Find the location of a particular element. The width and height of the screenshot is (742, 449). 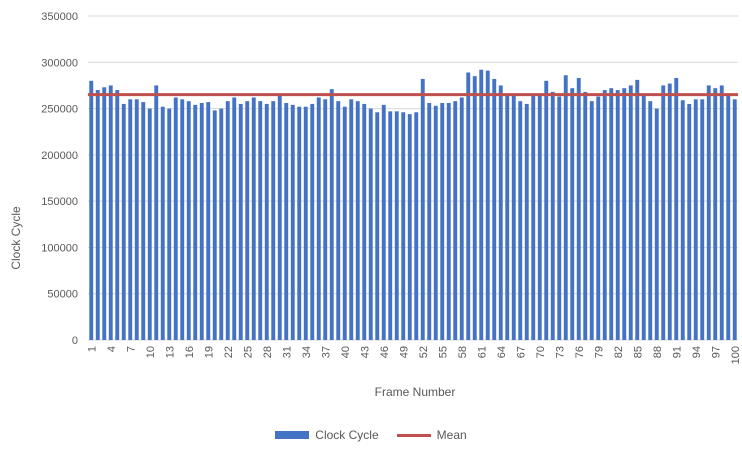

x-axis-label: Frame Number is located at coordinates (415, 392).